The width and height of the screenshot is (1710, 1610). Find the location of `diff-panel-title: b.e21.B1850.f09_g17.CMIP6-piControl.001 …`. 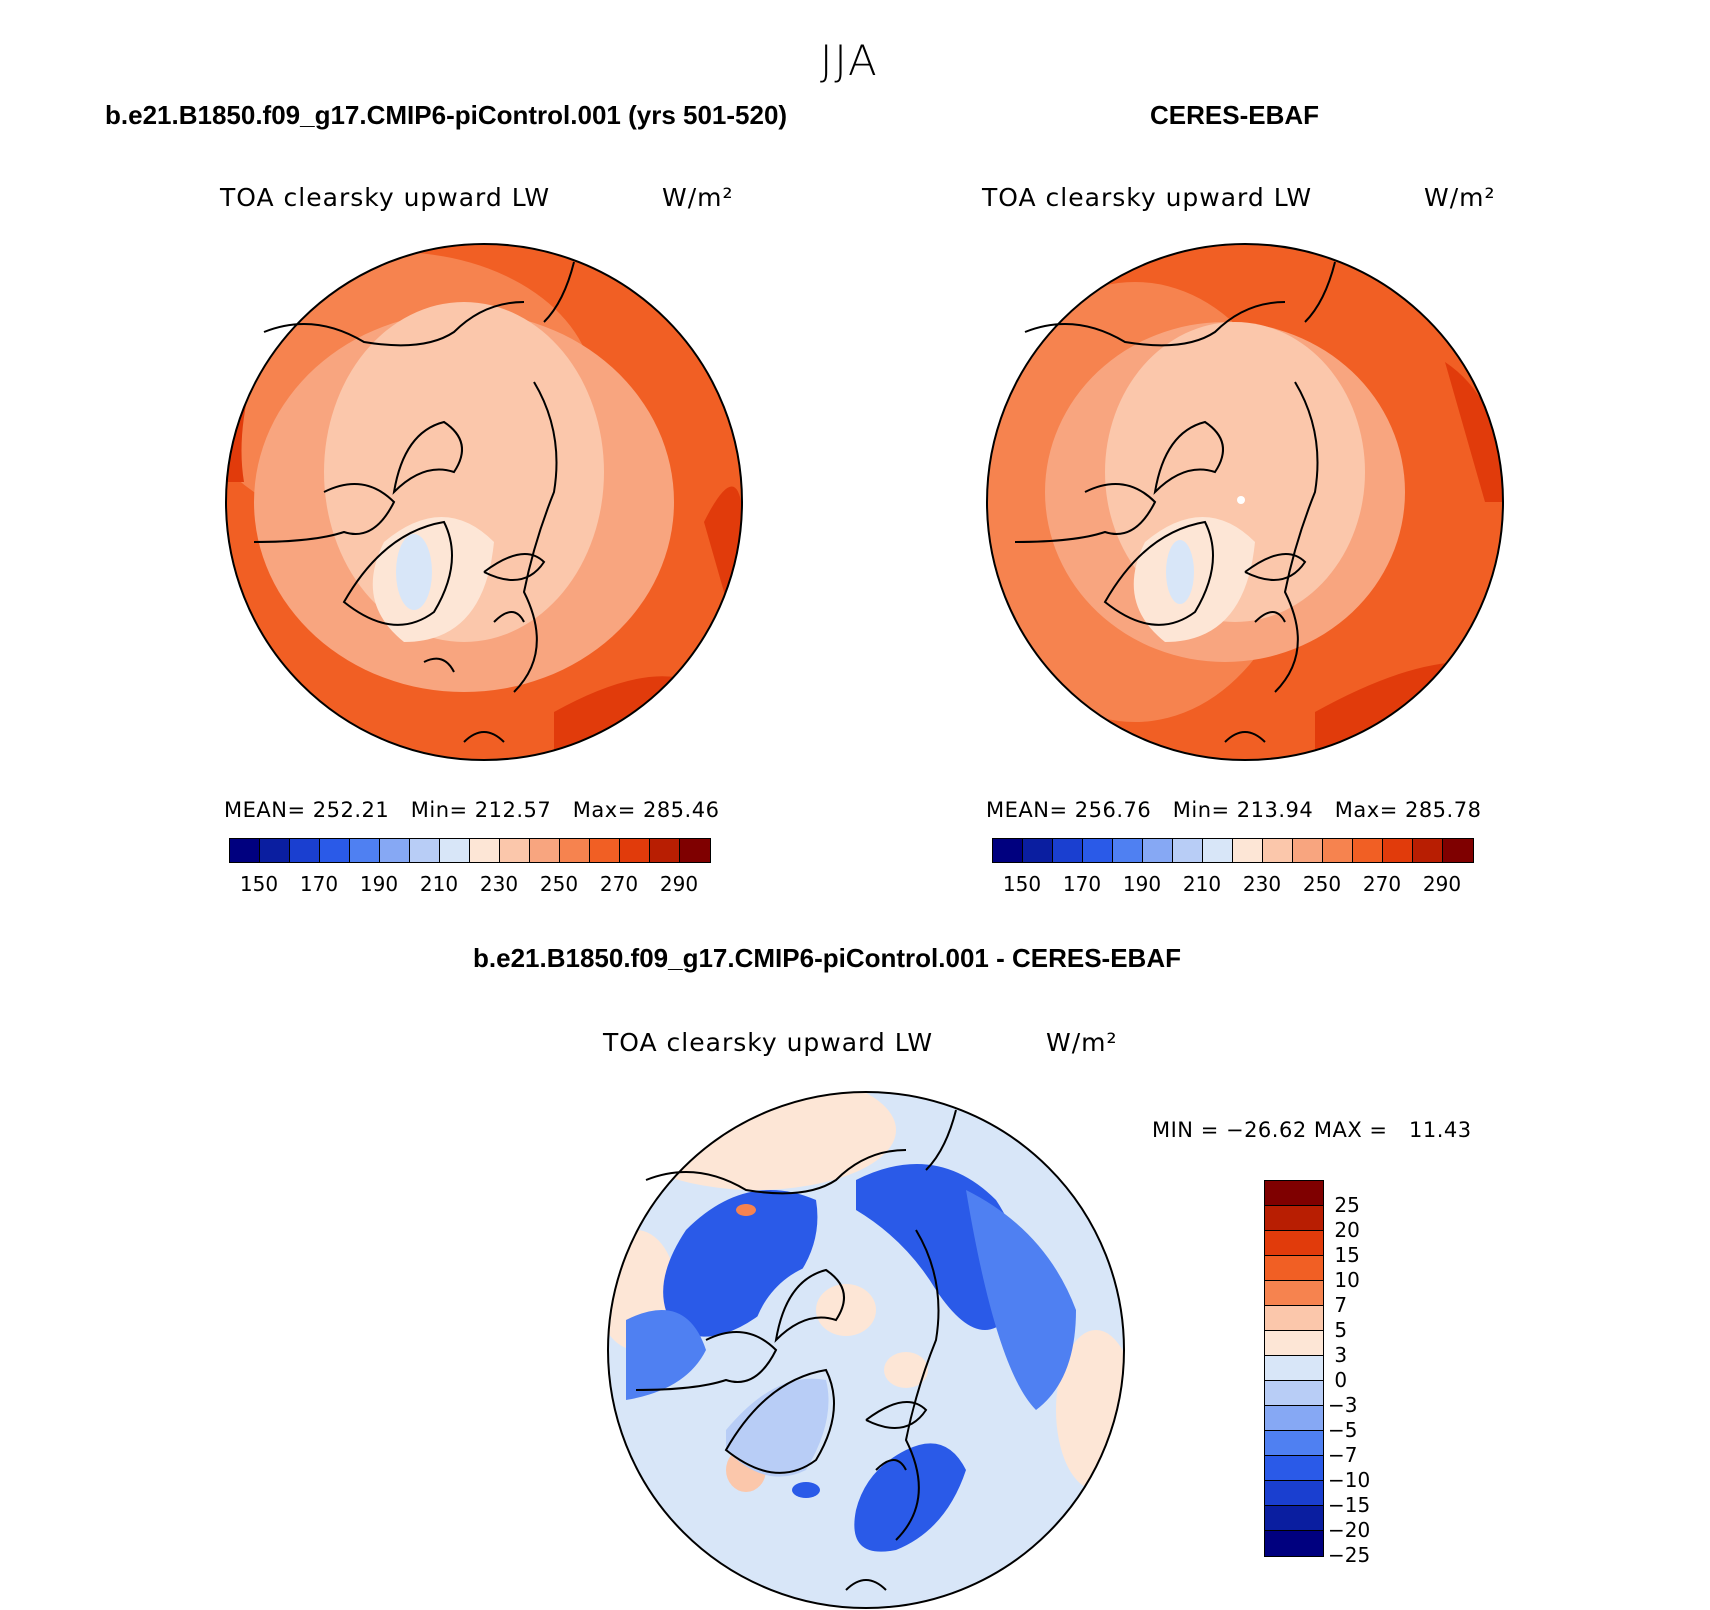

diff-panel-title: b.e21.B1850.f09_g17.CMIP6-piControl.001 … is located at coordinates (827, 958).